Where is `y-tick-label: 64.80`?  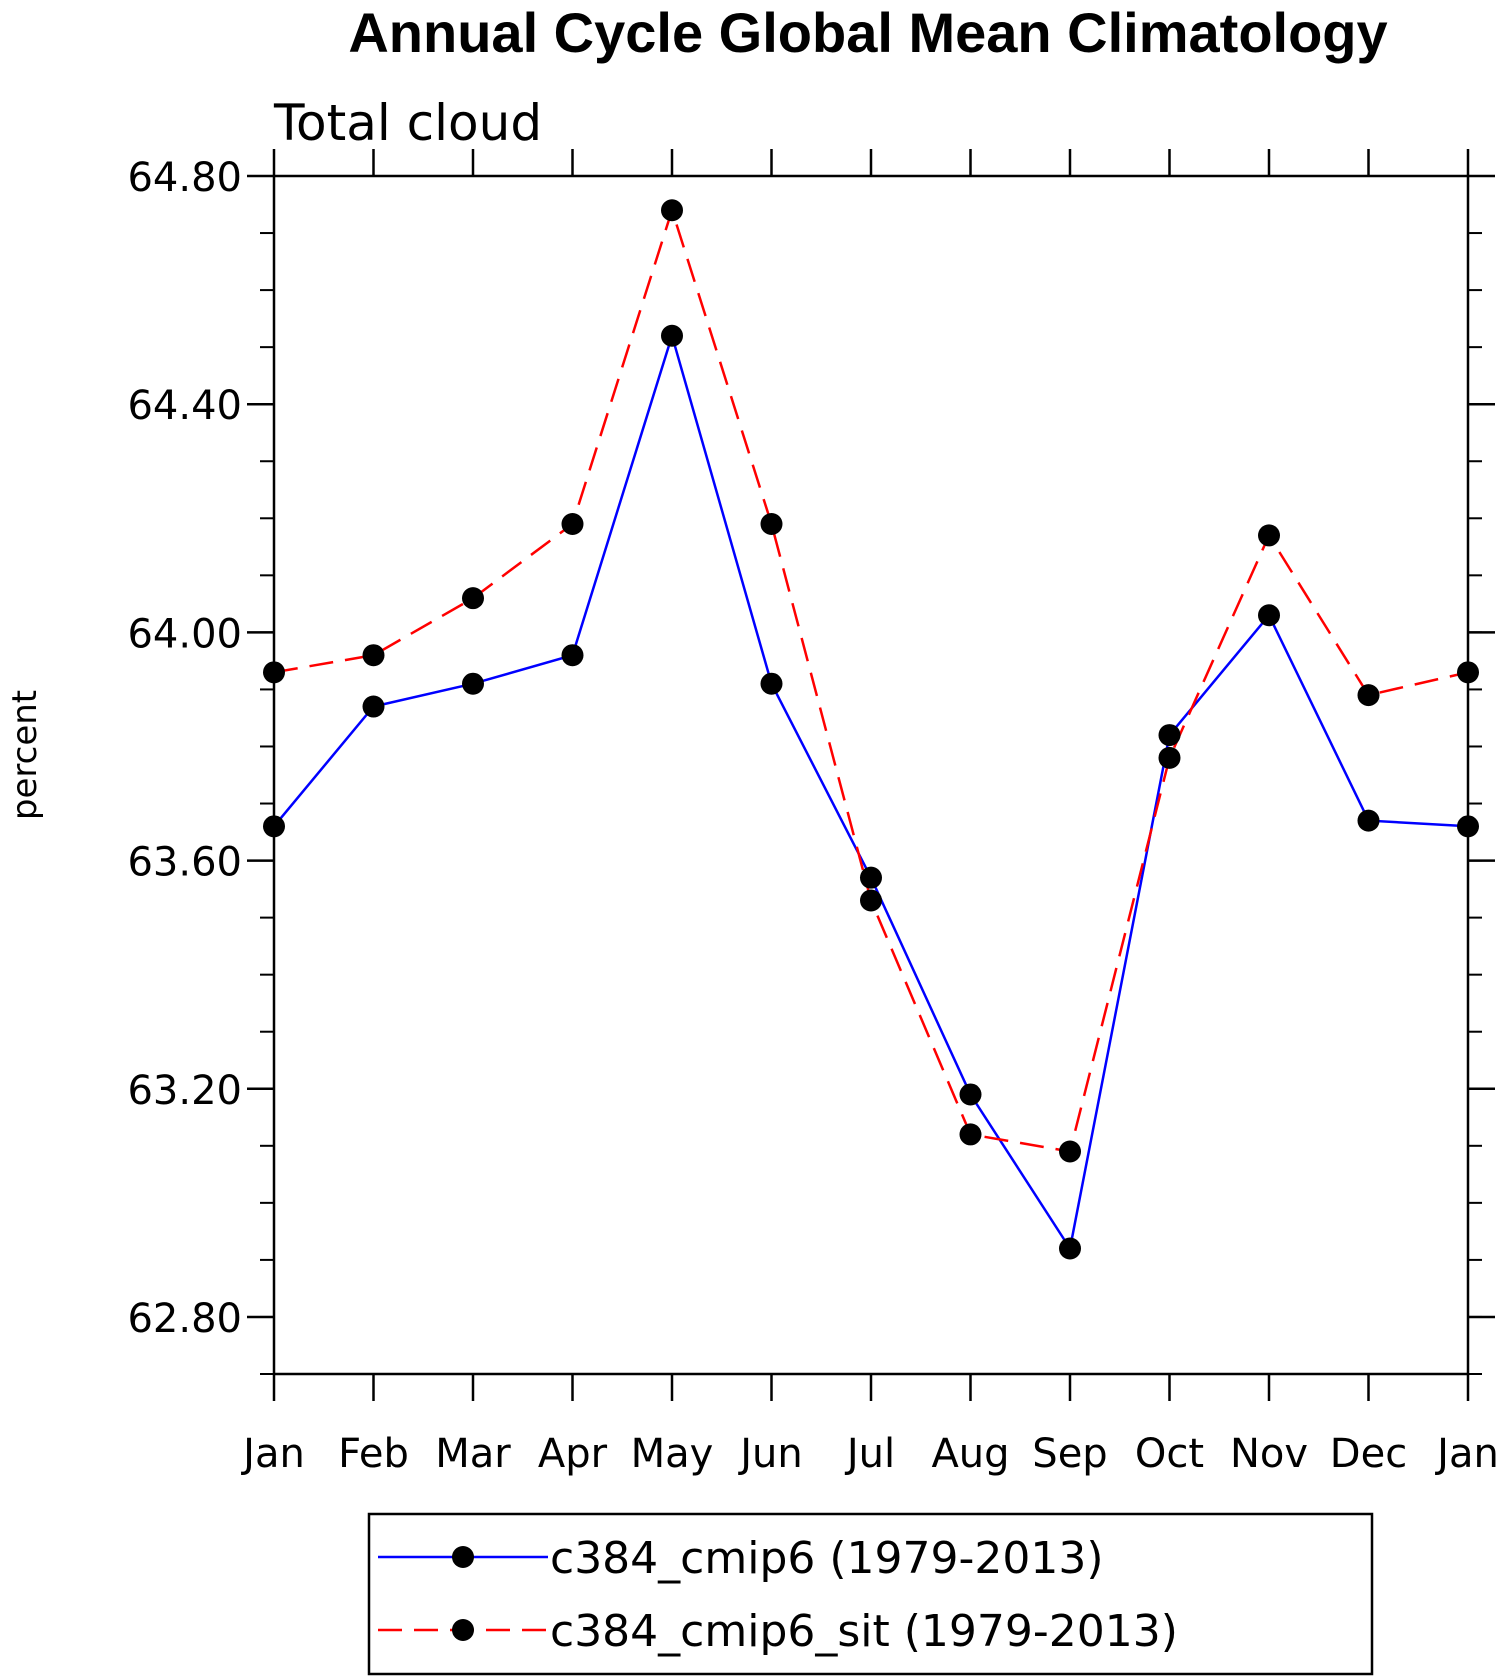
y-tick-label: 64.80 is located at coordinates (184, 178).